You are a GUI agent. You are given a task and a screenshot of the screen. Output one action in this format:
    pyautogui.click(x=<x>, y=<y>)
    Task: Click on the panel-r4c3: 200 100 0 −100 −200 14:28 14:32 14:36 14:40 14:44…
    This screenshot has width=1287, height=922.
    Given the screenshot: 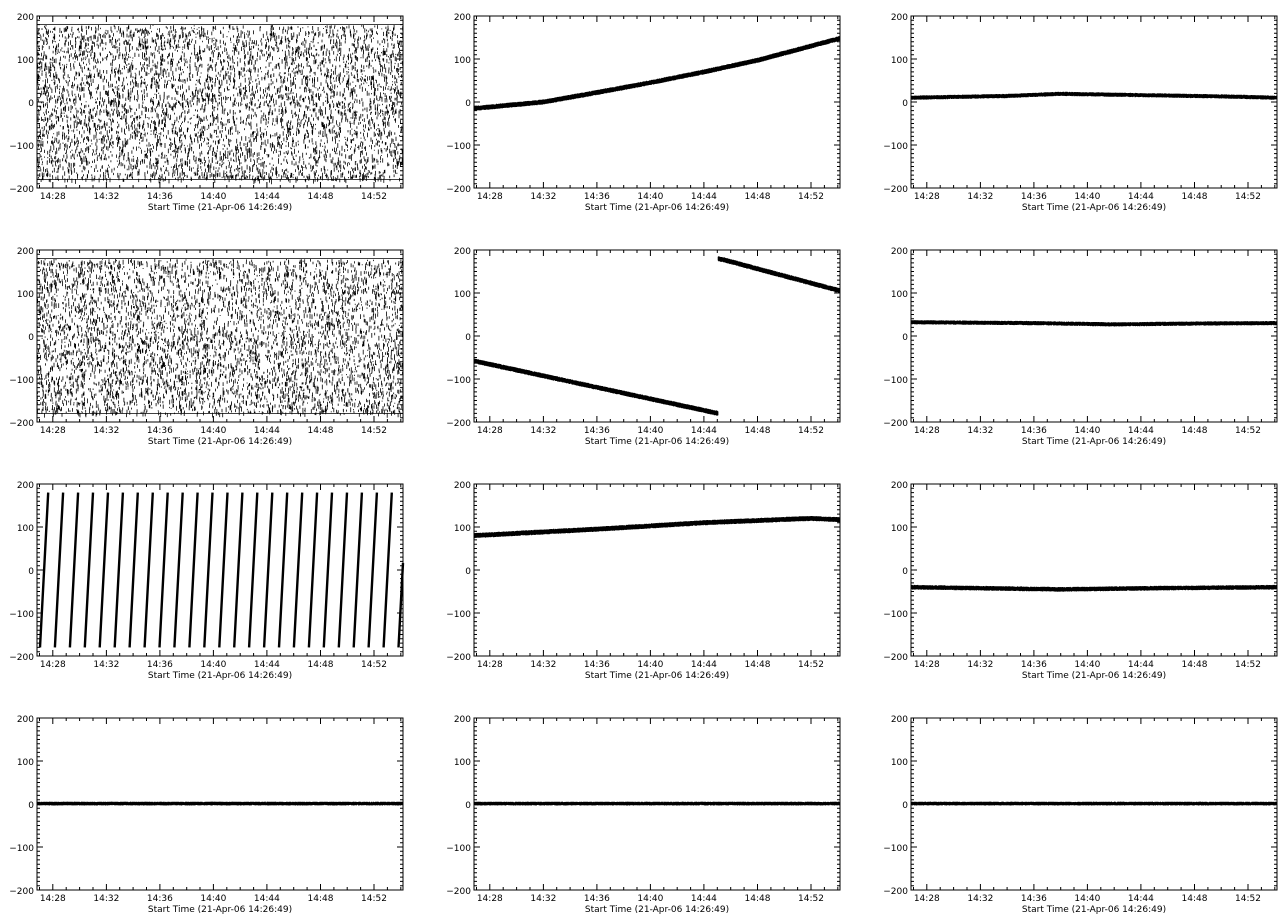 What is the action you would take?
    pyautogui.click(x=1080, y=815)
    